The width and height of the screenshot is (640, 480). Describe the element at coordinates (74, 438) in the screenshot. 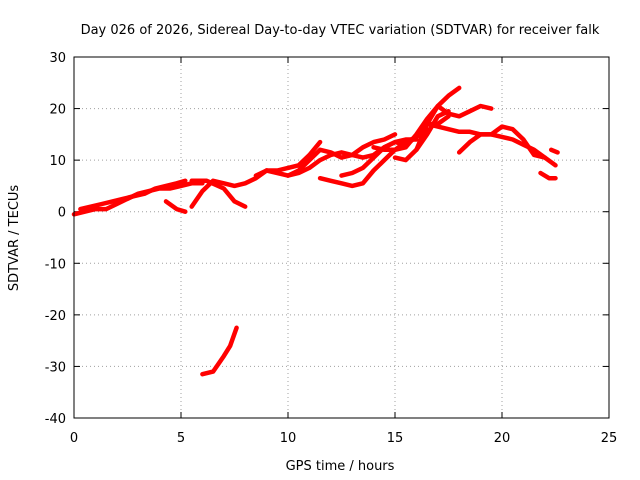

I see `x-tick-label: 0` at that location.